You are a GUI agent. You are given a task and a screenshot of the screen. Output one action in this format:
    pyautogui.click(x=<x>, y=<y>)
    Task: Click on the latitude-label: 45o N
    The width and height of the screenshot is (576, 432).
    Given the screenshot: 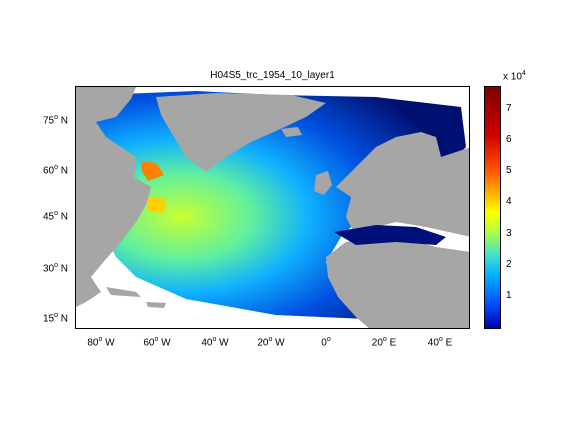 What is the action you would take?
    pyautogui.click(x=55, y=216)
    